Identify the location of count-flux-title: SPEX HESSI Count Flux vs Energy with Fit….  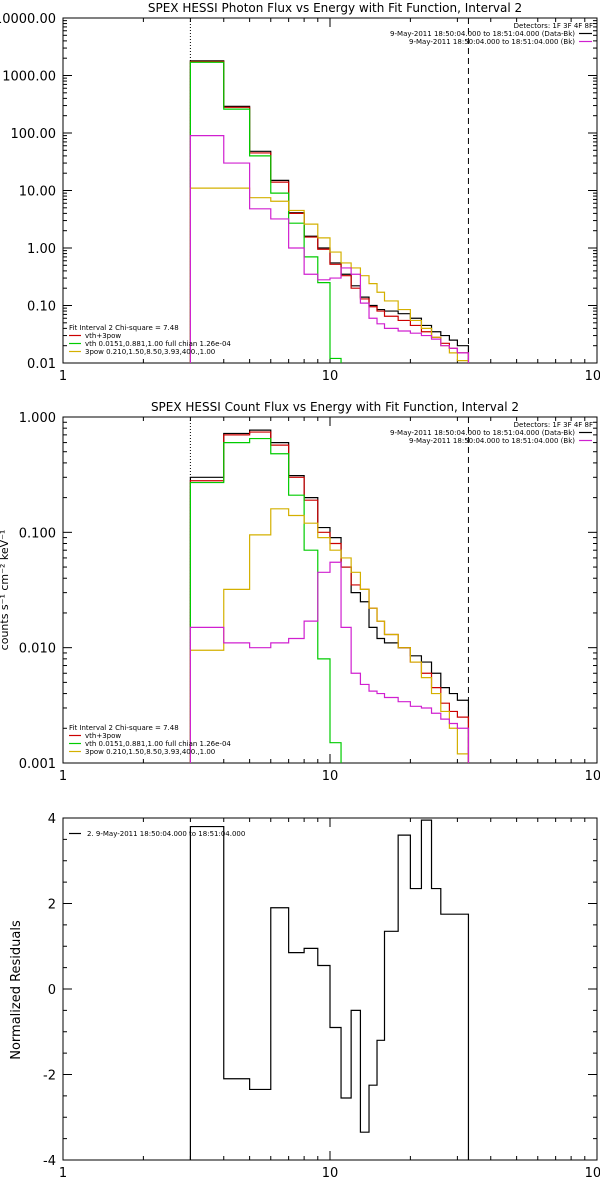
(335, 407).